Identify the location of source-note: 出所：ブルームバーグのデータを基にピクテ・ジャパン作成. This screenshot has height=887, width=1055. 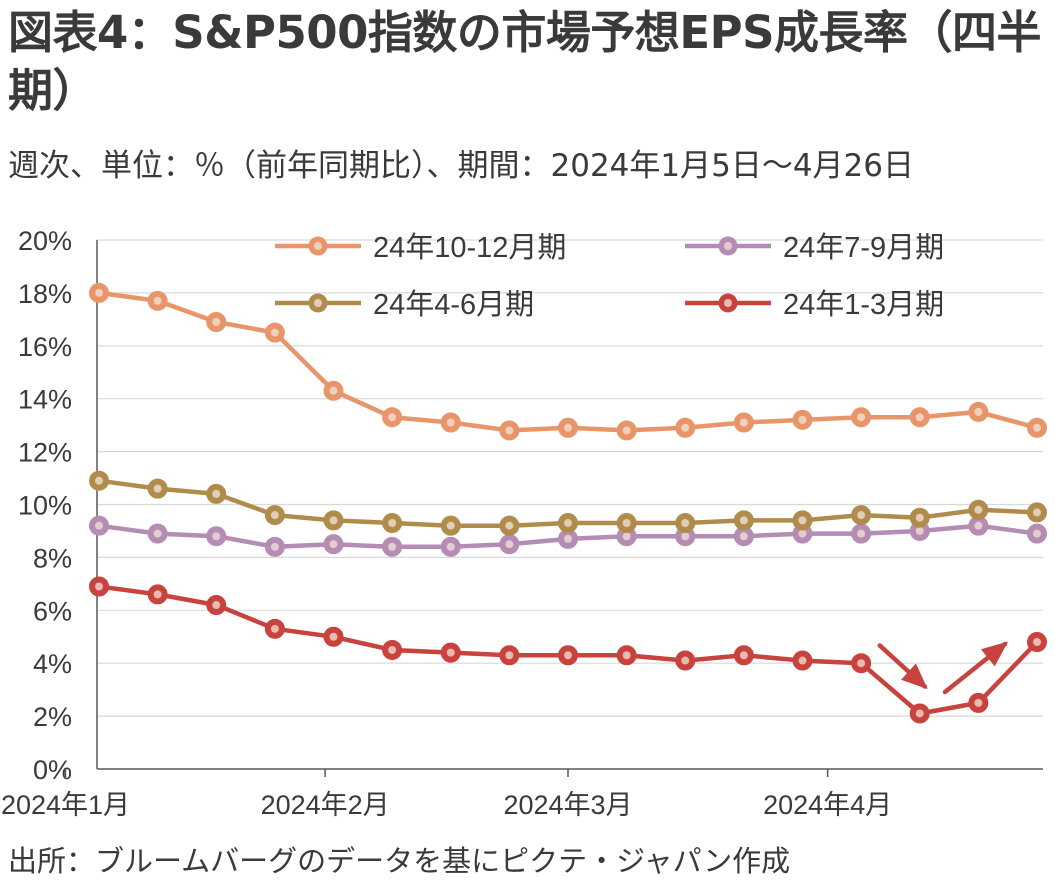
(399, 861).